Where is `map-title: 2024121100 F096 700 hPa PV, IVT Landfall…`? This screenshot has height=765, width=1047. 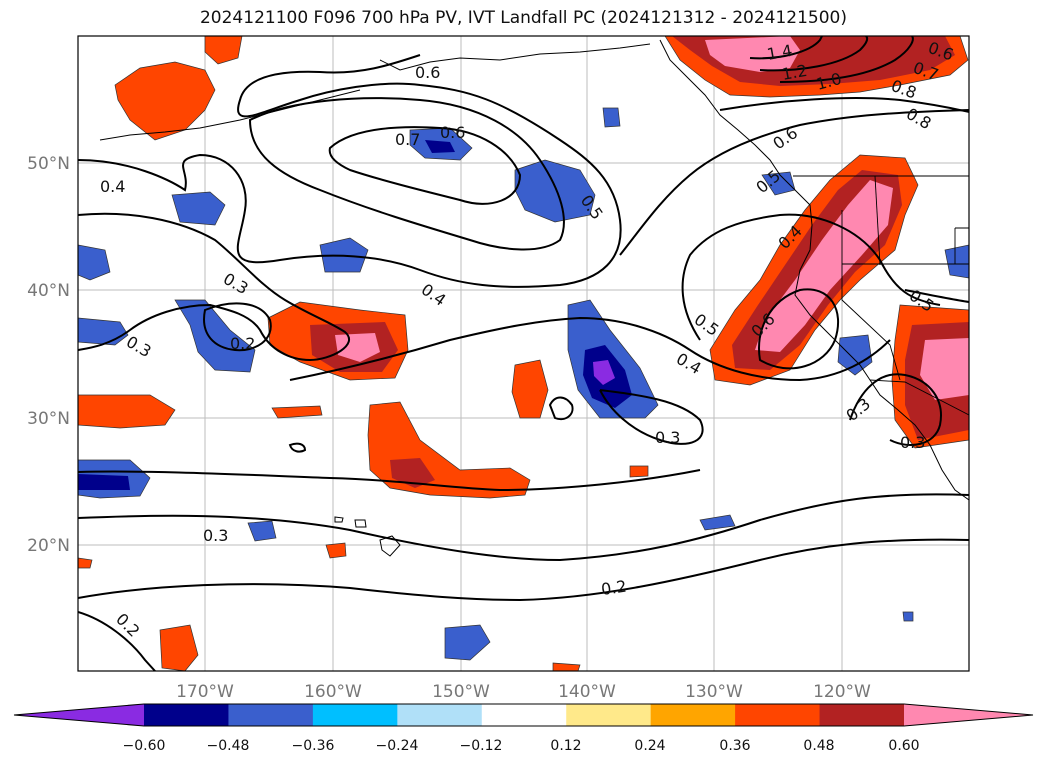 map-title: 2024121100 F096 700 hPa PV, IVT Landfall… is located at coordinates (523, 18).